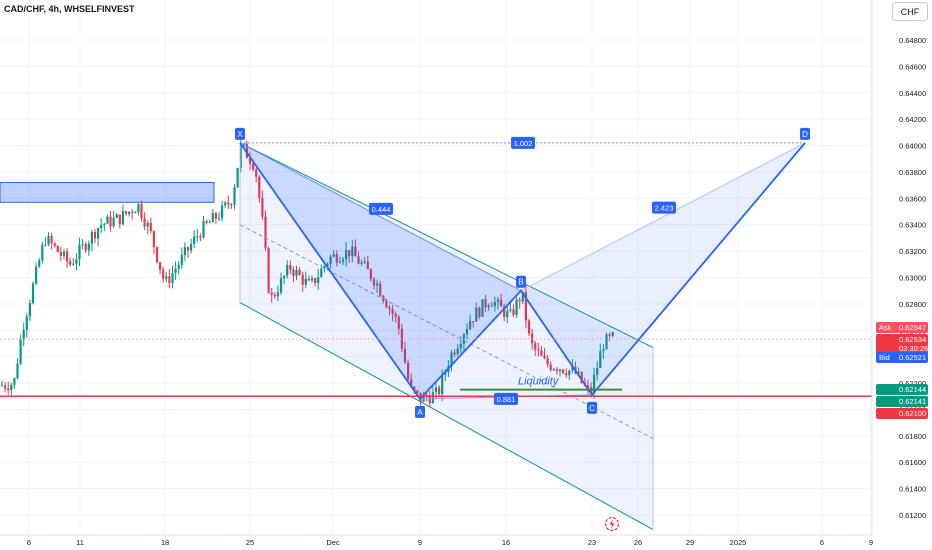 The width and height of the screenshot is (932, 550). I want to click on ratio-label: 0.444, so click(381, 209).